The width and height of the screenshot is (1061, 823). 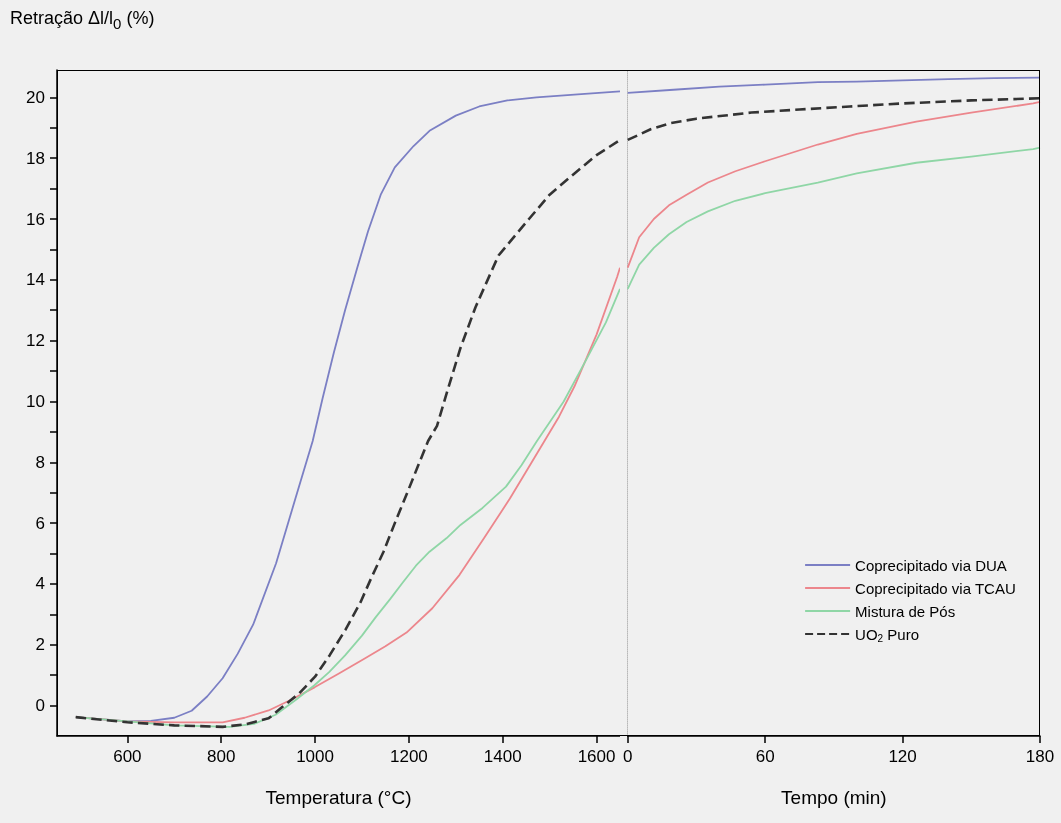 What do you see at coordinates (338, 797) in the screenshot?
I see `x-axis-title: Temperatura (°C)` at bounding box center [338, 797].